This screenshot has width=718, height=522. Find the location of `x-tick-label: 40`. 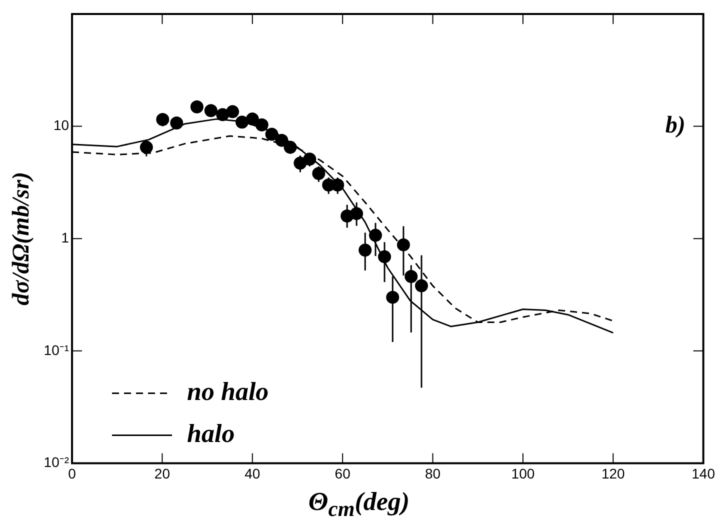

x-tick-label: 40 is located at coordinates (252, 473).